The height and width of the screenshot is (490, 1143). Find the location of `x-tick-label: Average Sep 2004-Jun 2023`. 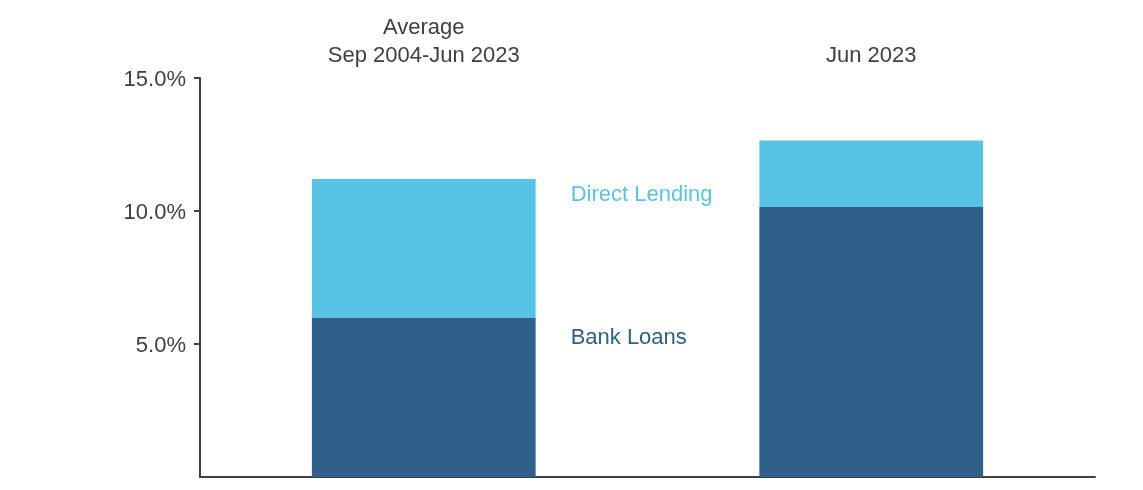

x-tick-label: Average Sep 2004-Jun 2023 is located at coordinates (423, 40).